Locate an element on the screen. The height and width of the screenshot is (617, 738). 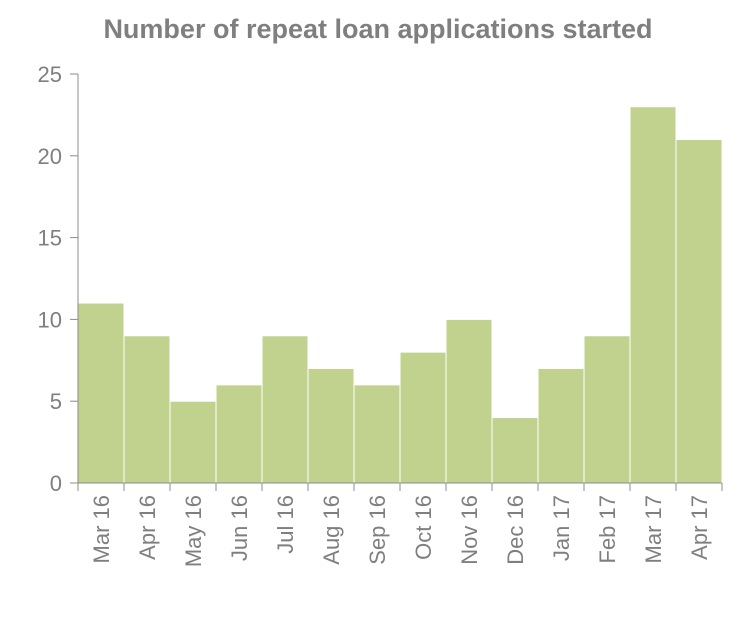
x-tick-label: Sep 16 is located at coordinates (377, 530).